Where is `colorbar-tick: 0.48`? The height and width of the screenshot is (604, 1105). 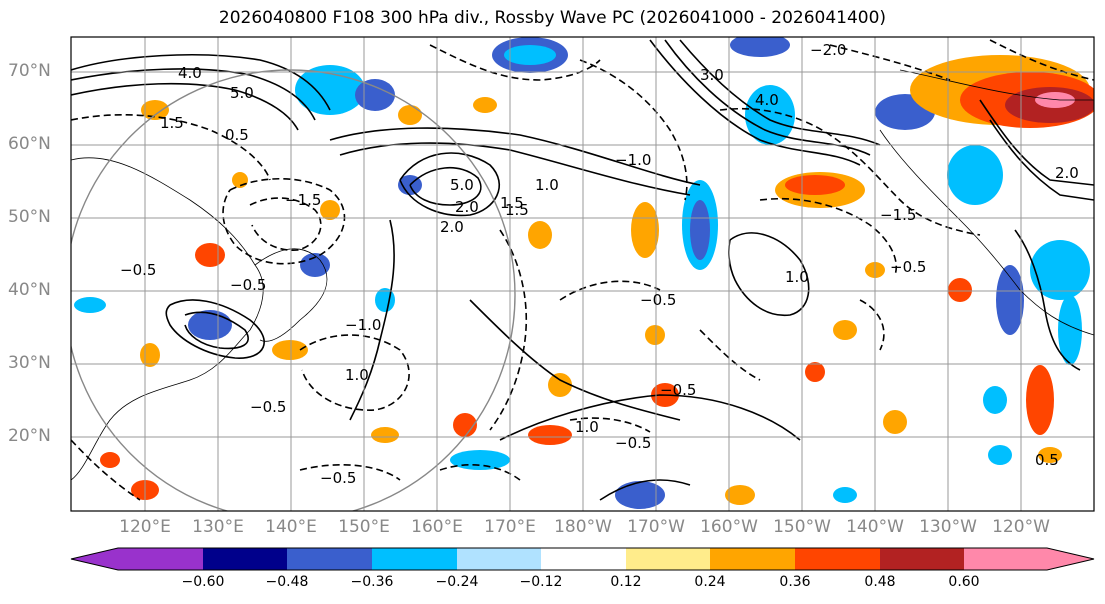
colorbar-tick: 0.48 is located at coordinates (880, 582).